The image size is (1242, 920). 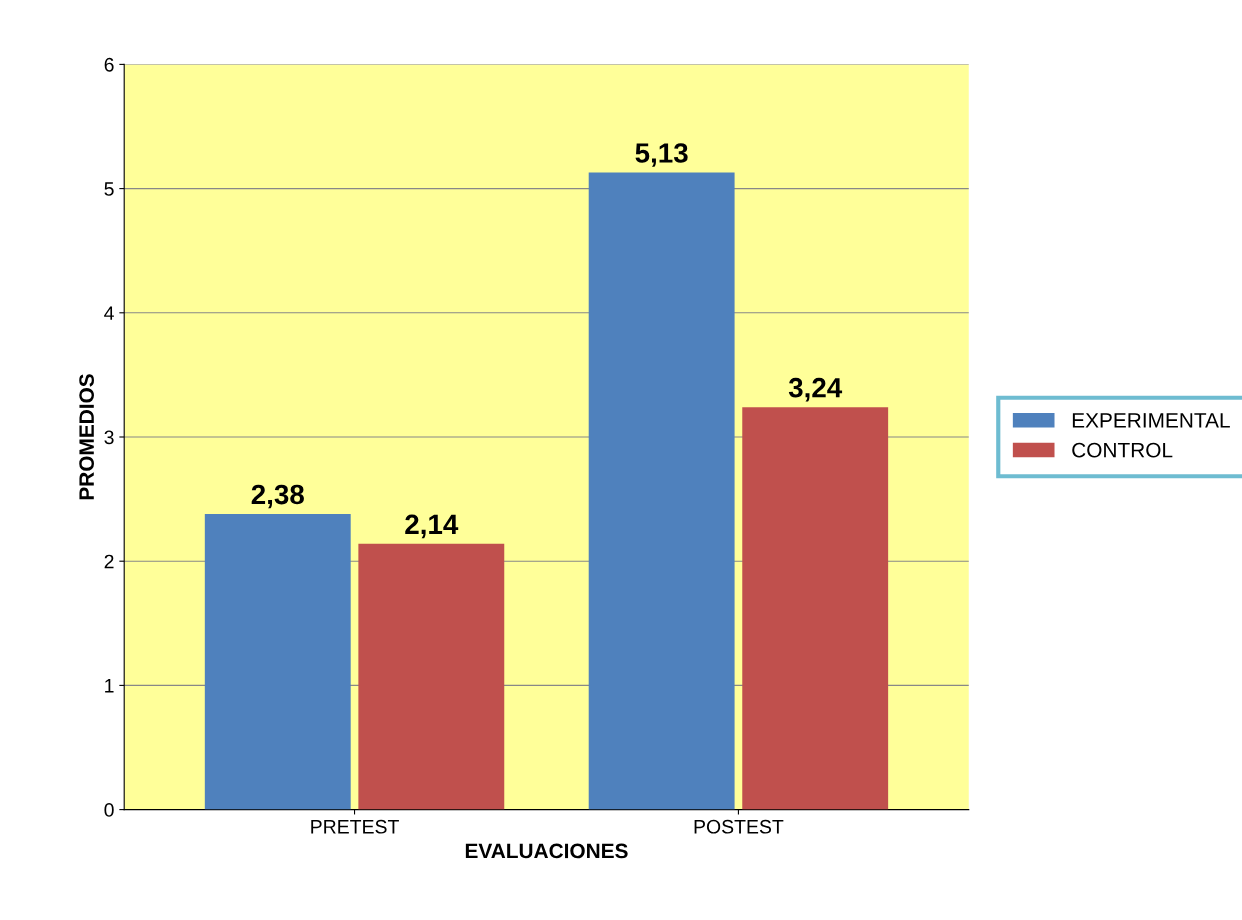 I want to click on x-tick-label: PRETEST, so click(x=355, y=826).